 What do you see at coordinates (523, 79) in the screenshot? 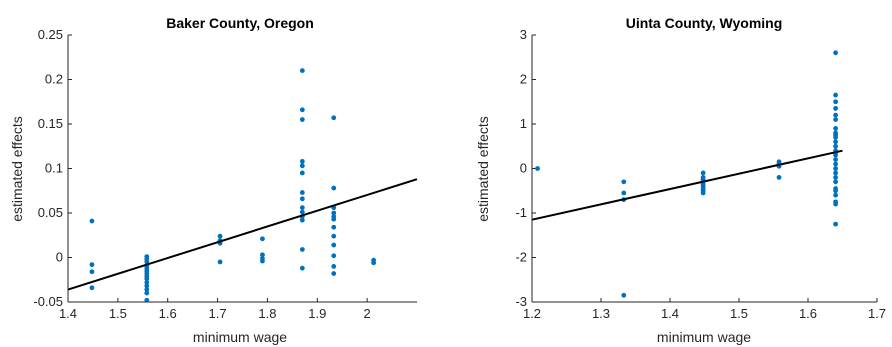
I see `y-tick-label: 2` at bounding box center [523, 79].